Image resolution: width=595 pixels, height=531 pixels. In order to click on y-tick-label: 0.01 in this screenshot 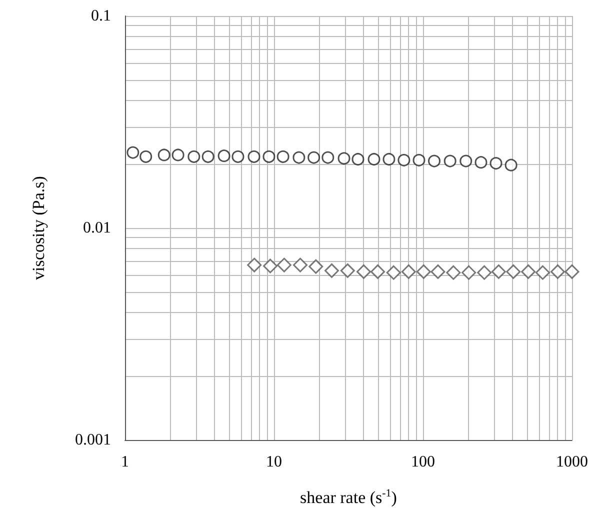, I will do `click(97, 228)`.